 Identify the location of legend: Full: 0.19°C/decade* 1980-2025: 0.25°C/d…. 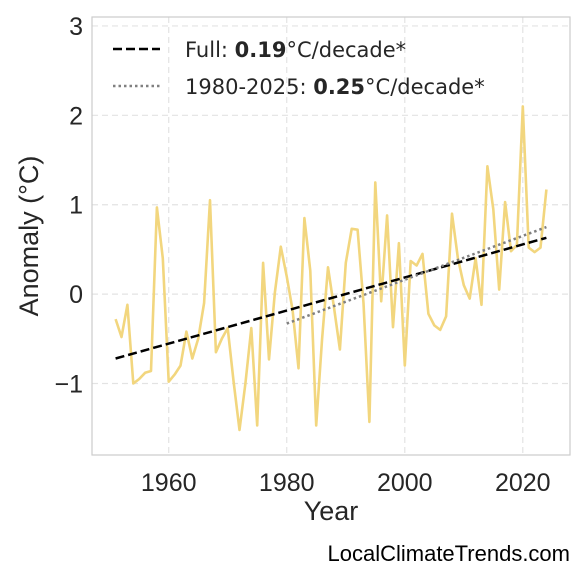
(299, 68).